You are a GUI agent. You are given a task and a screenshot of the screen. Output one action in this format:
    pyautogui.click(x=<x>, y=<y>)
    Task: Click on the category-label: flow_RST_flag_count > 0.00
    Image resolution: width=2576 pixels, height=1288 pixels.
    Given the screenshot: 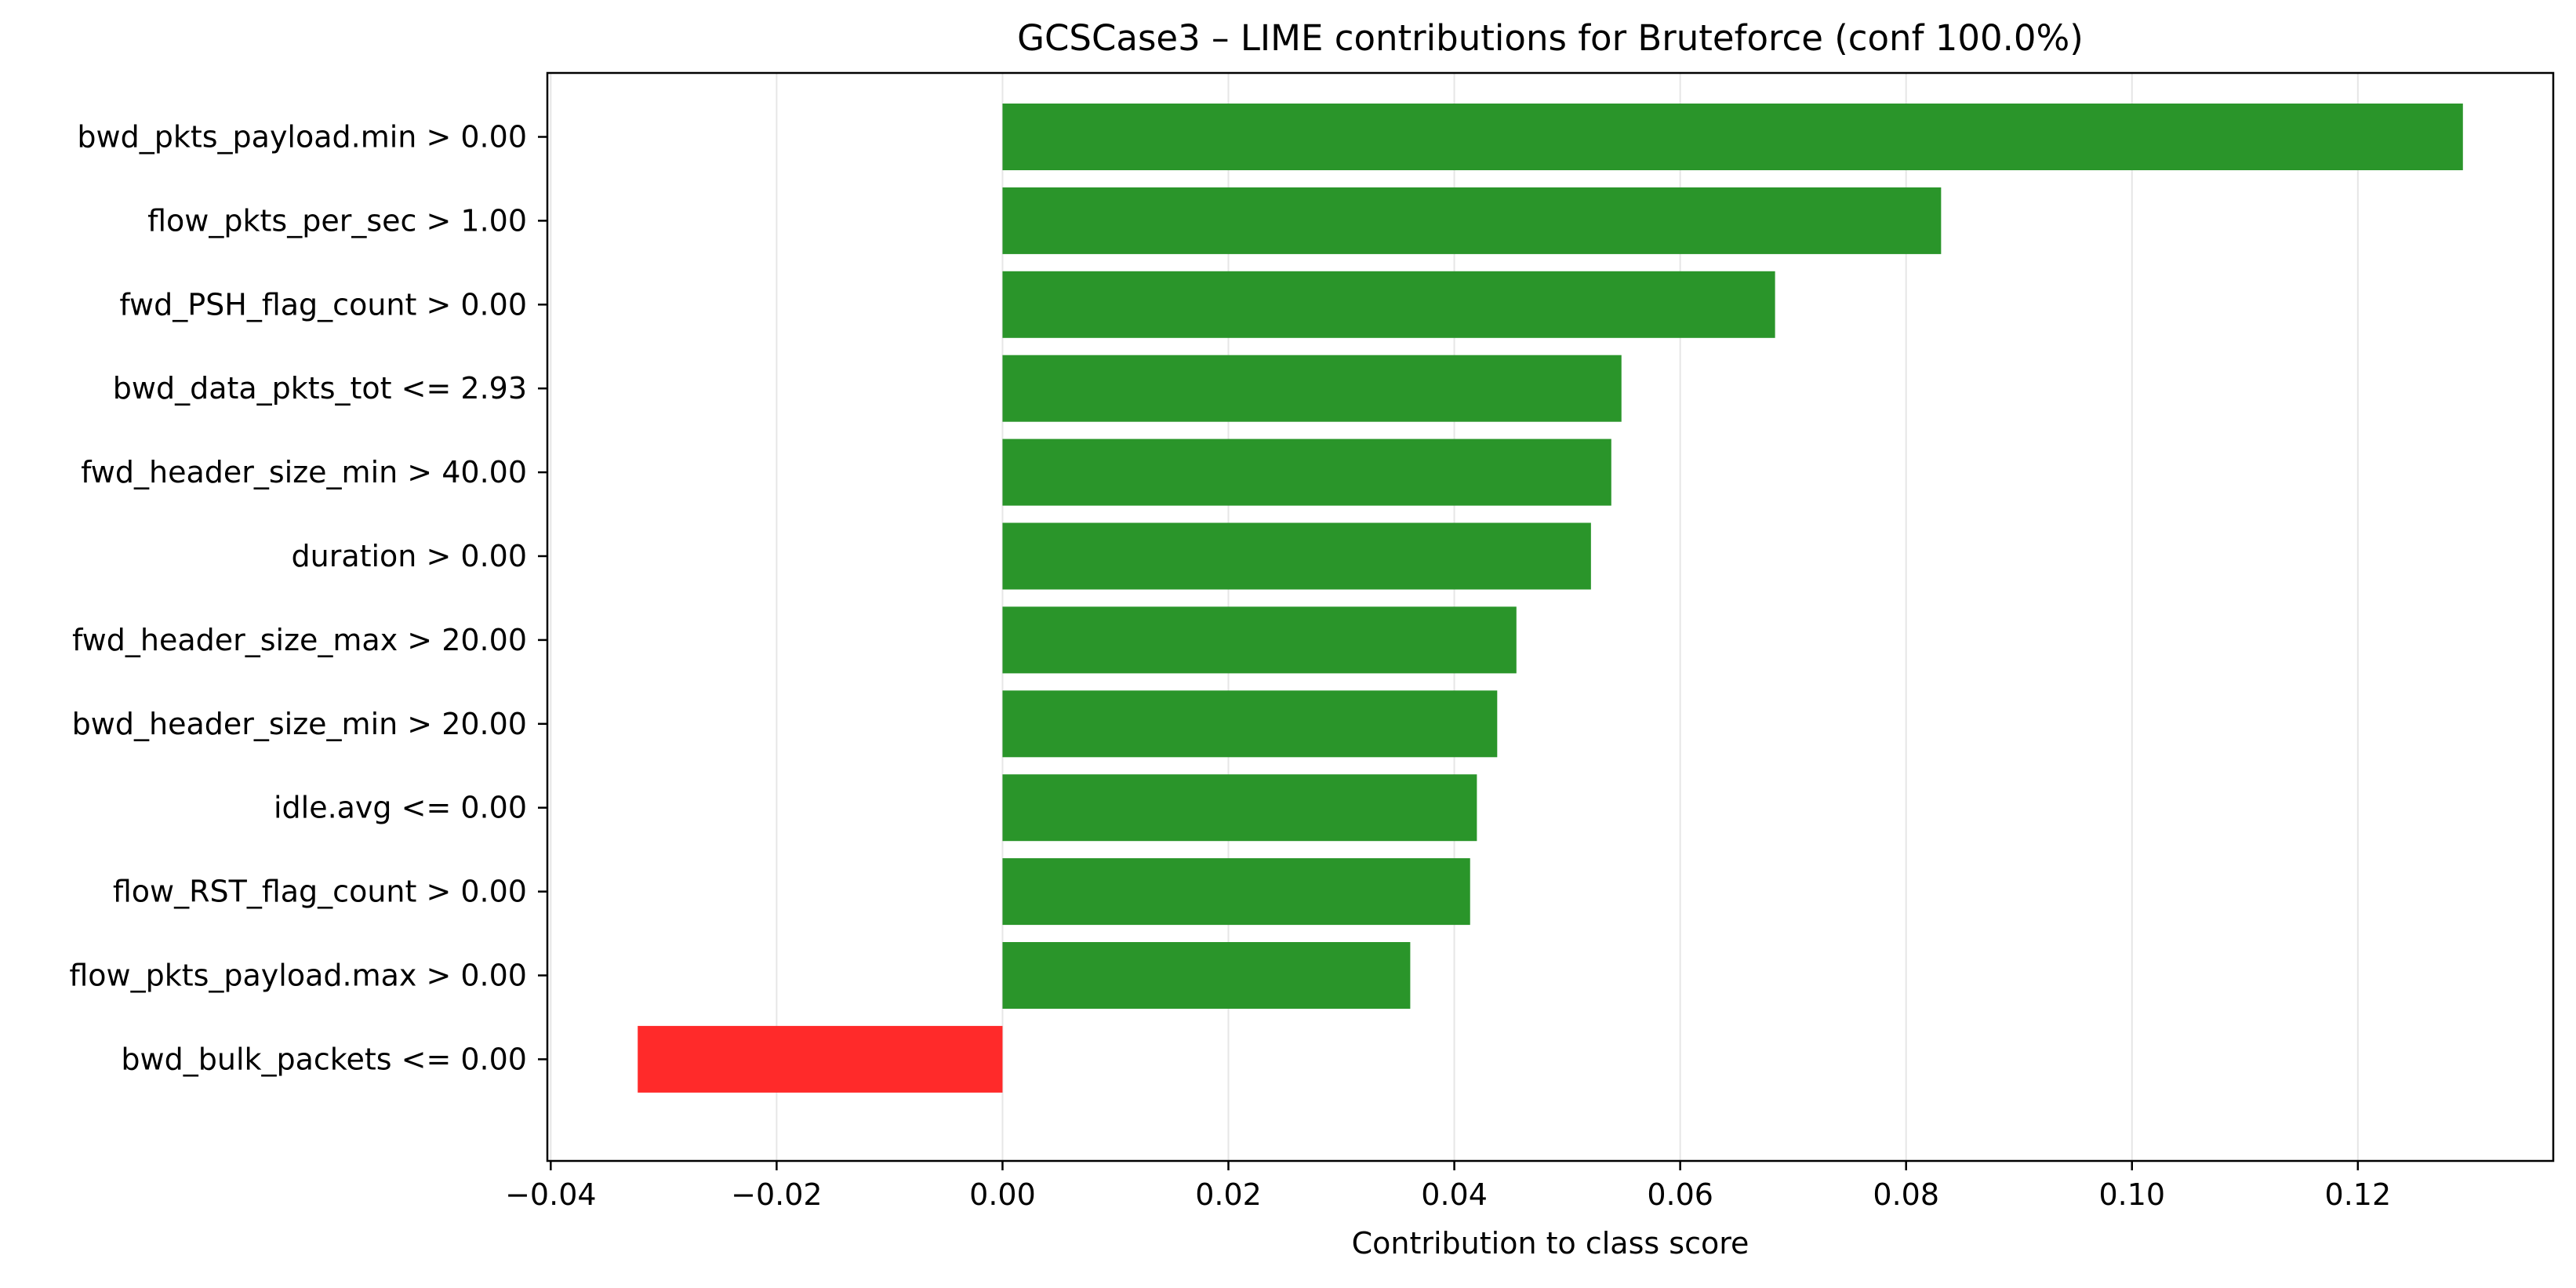 What is the action you would take?
    pyautogui.click(x=320, y=892)
    